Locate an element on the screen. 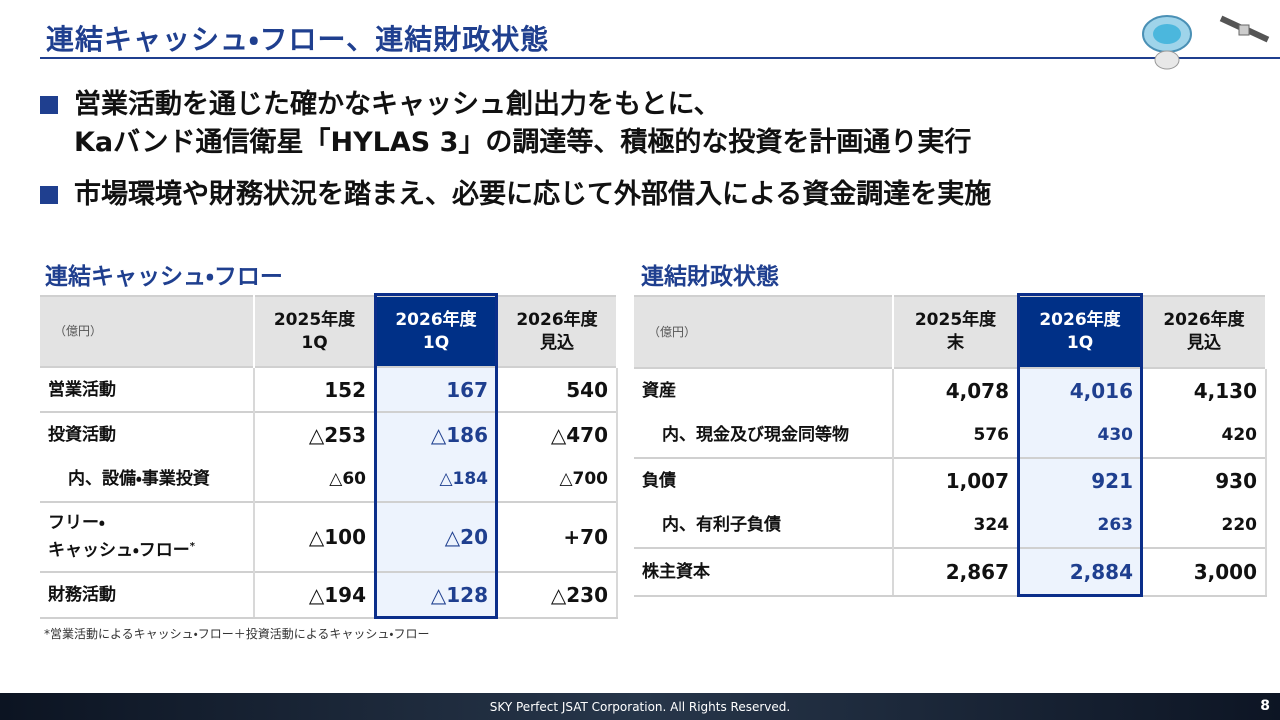  row-label: 内、設備・事業投資 is located at coordinates (147, 479).